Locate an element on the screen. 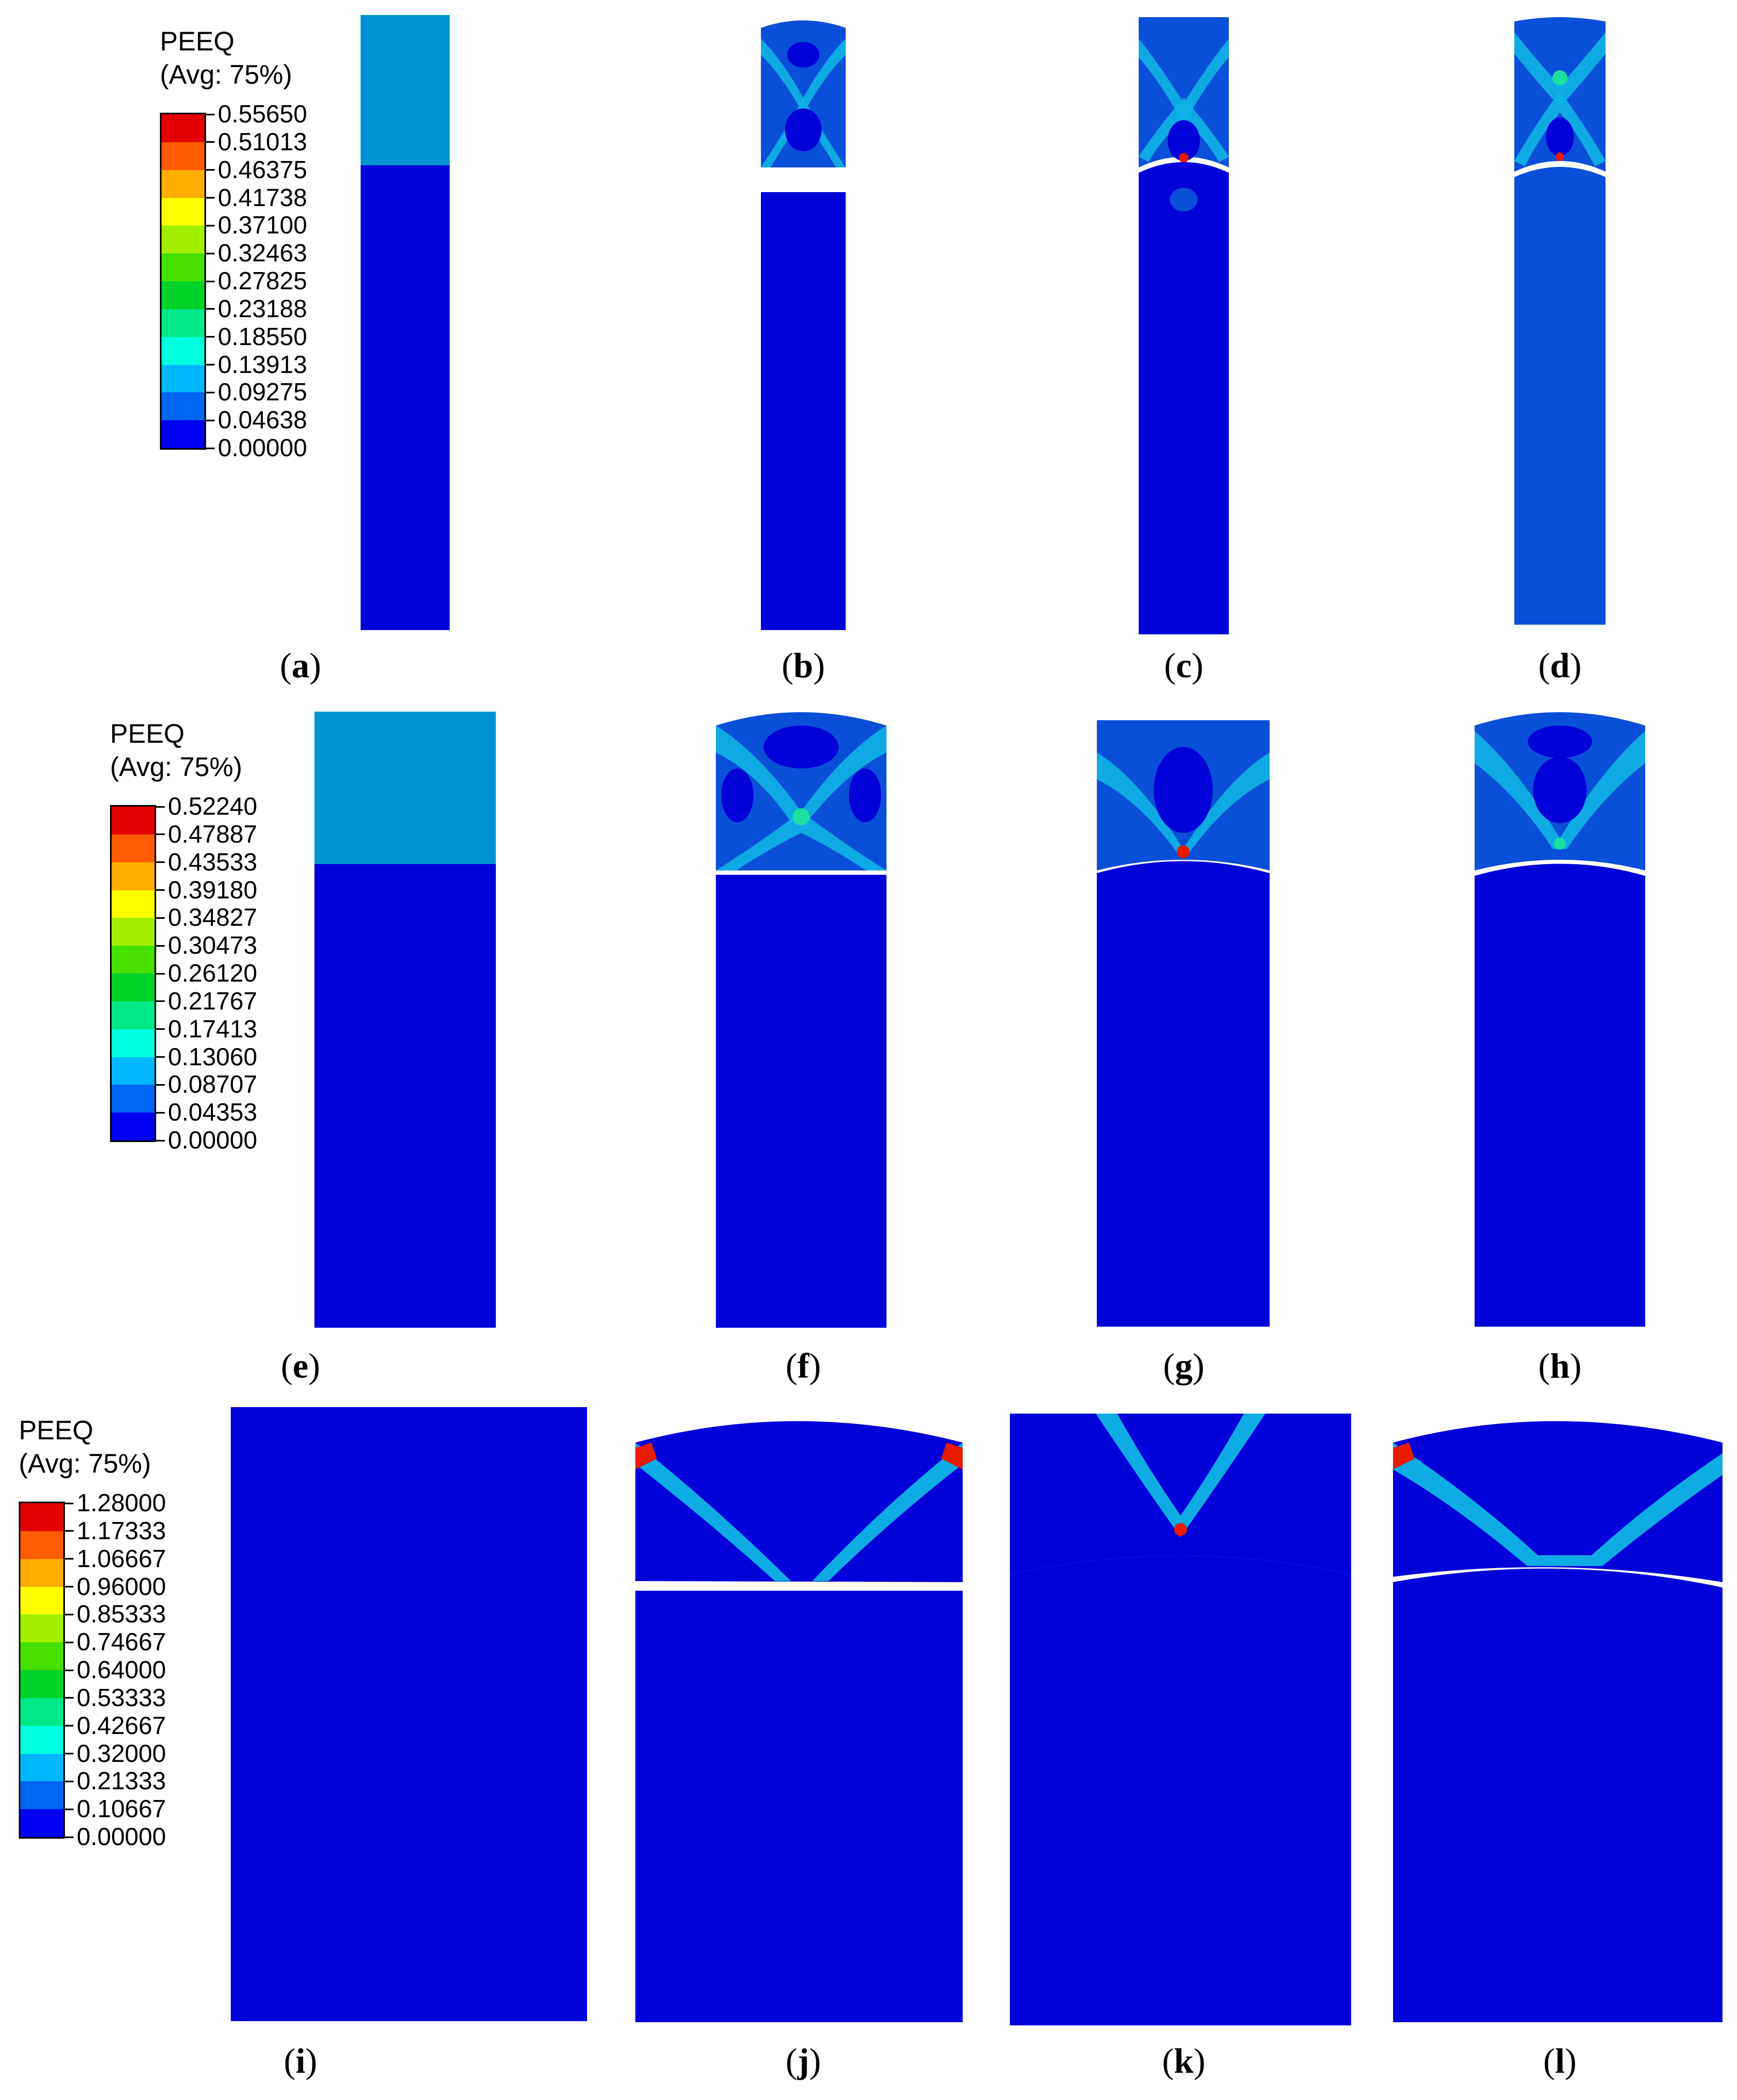 Image resolution: width=1737 pixels, height=2100 pixels. legend-value-label: 1.17333 is located at coordinates (122, 1530).